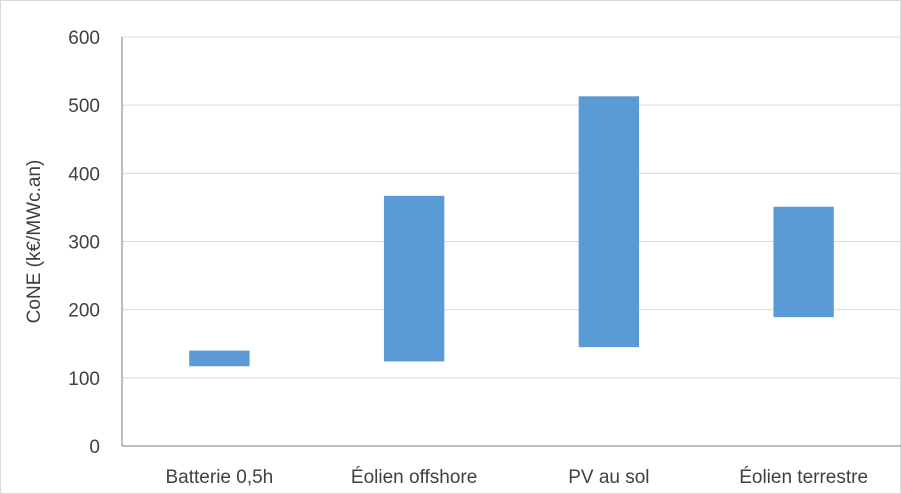 The image size is (901, 494). I want to click on y-tick-label: 600, so click(84, 38).